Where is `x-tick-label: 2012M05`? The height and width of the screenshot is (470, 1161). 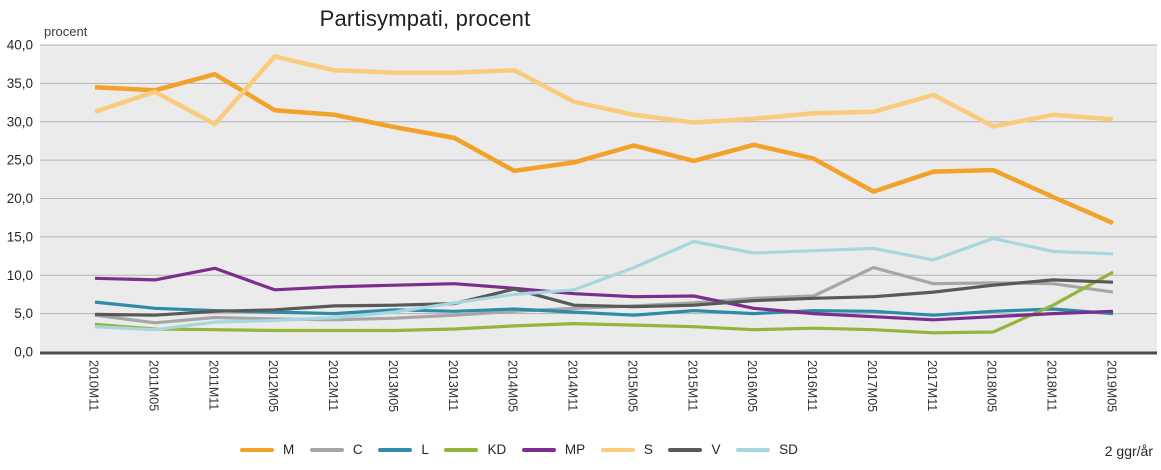
x-tick-label: 2012M05 is located at coordinates (273, 386).